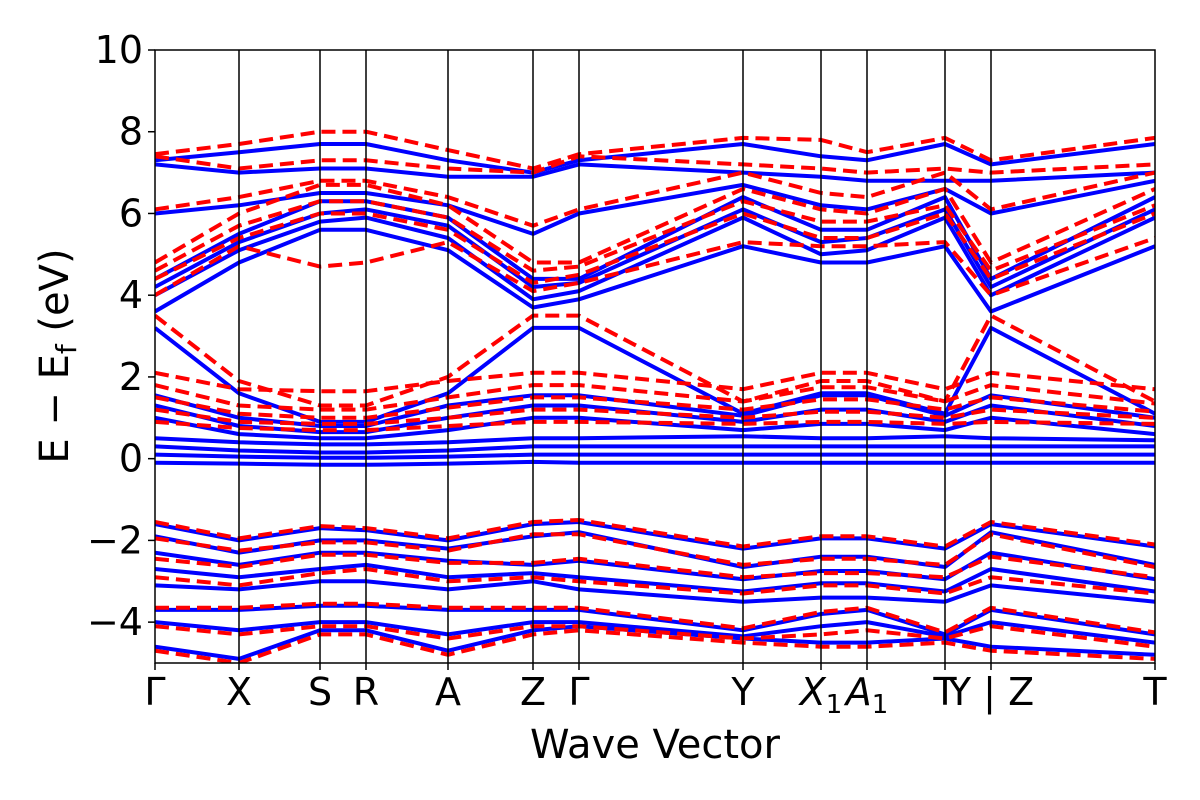  Describe the element at coordinates (115, 622) in the screenshot. I see `y-tick-label: −4` at that location.